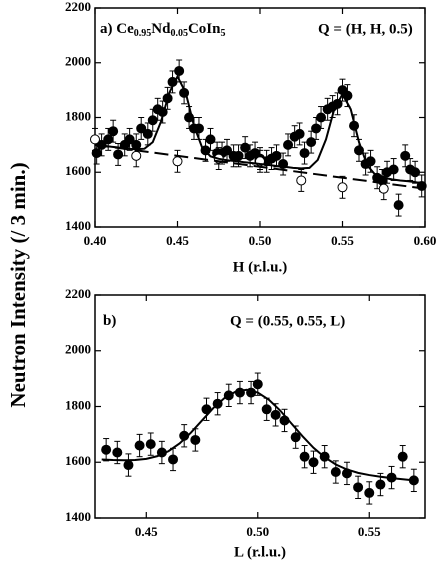  Describe the element at coordinates (260, 552) in the screenshot. I see `x-axis-label: L (r.l.u.)` at that location.